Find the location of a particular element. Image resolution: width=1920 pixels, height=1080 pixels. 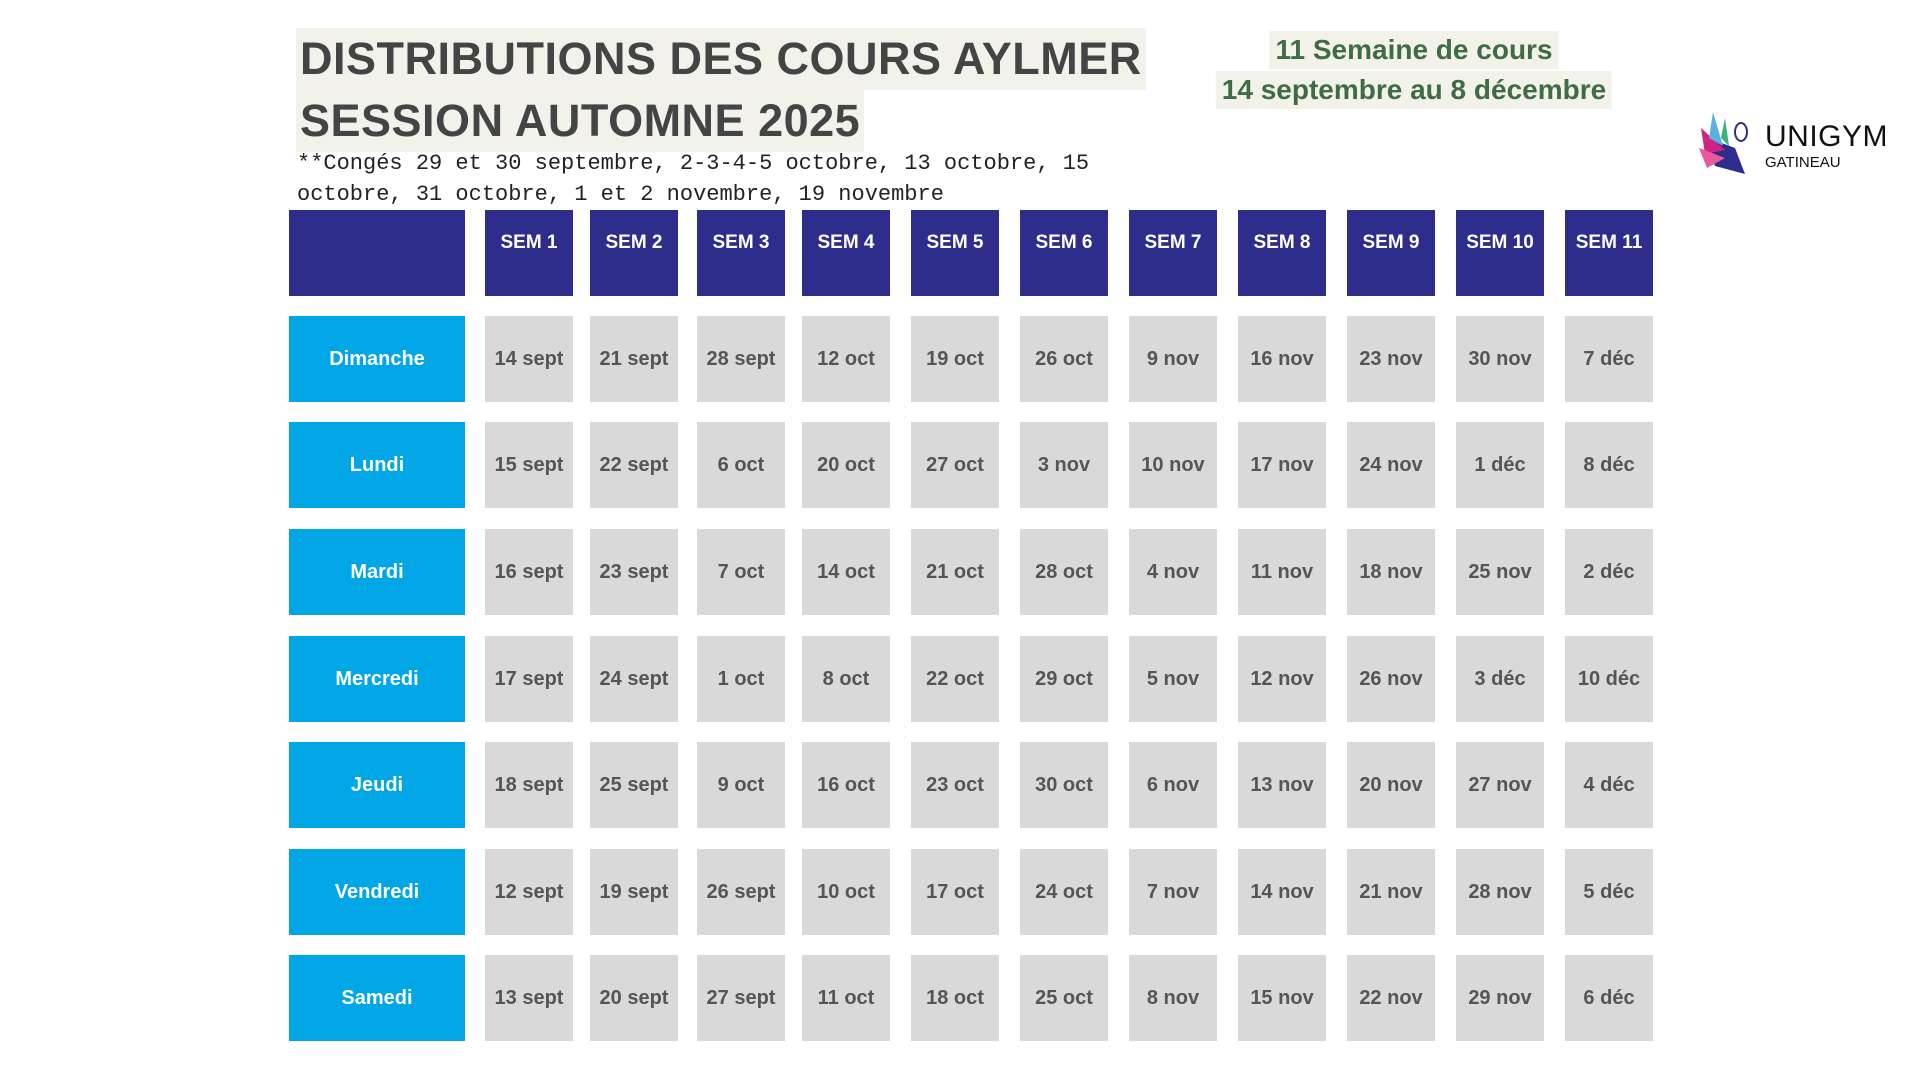

date-cell: 26 oct is located at coordinates (1064, 359).